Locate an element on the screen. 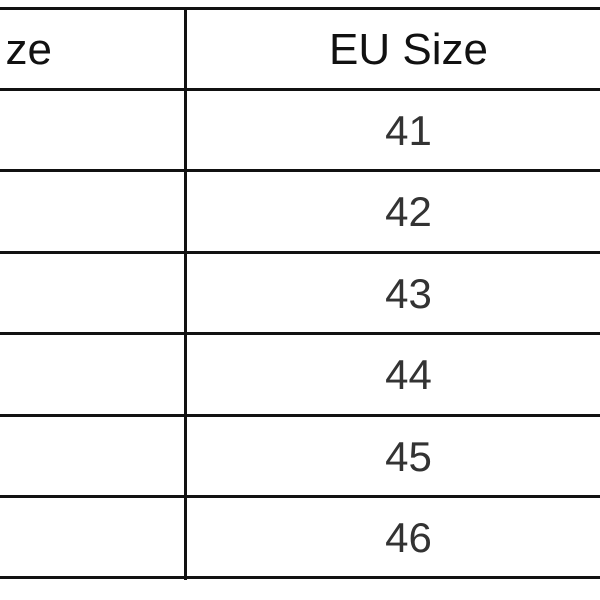 This screenshot has height=600, width=600. table-row-eu: 41 is located at coordinates (408, 130).